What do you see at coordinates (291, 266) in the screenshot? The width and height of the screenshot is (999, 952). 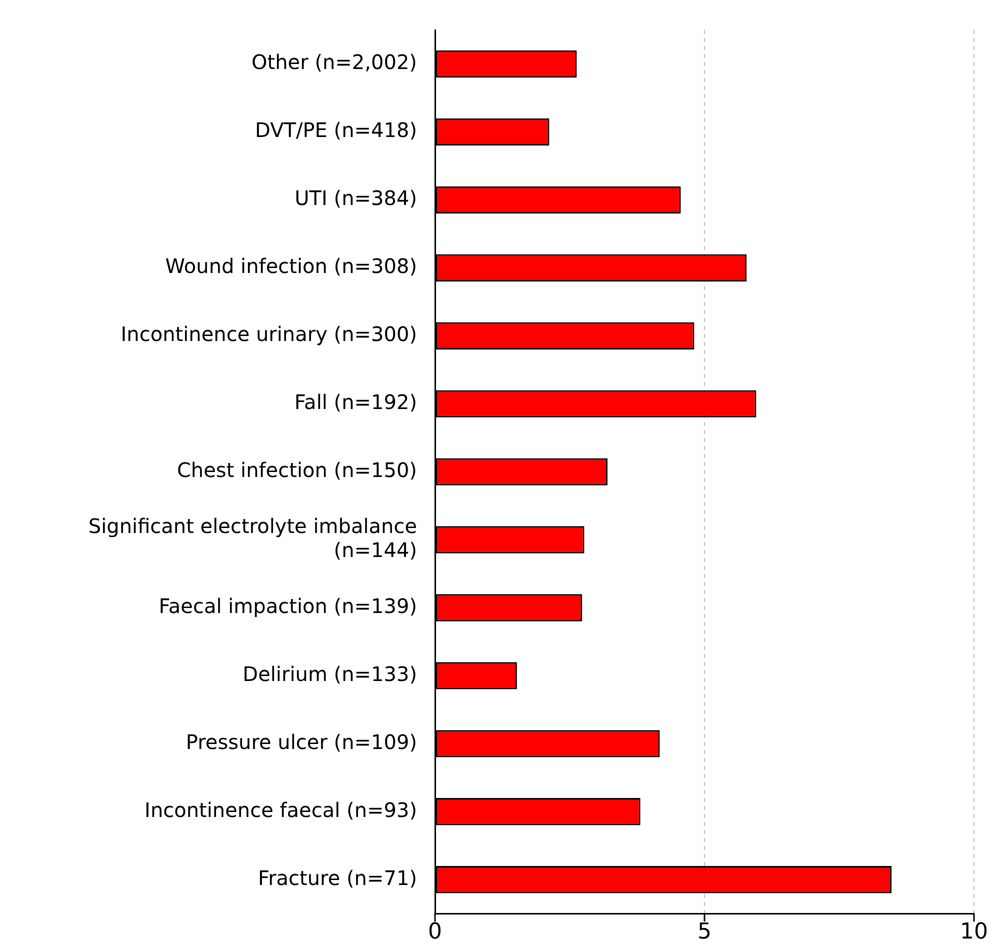 I see `y-tick-label: Wound infection (n=308)` at bounding box center [291, 266].